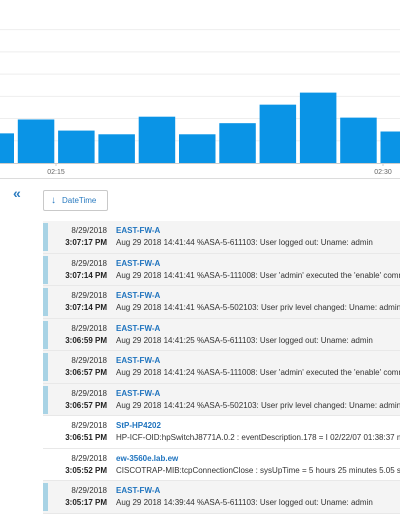  Describe the element at coordinates (79, 200) in the screenshot. I see `sort-label: DateTime` at that location.